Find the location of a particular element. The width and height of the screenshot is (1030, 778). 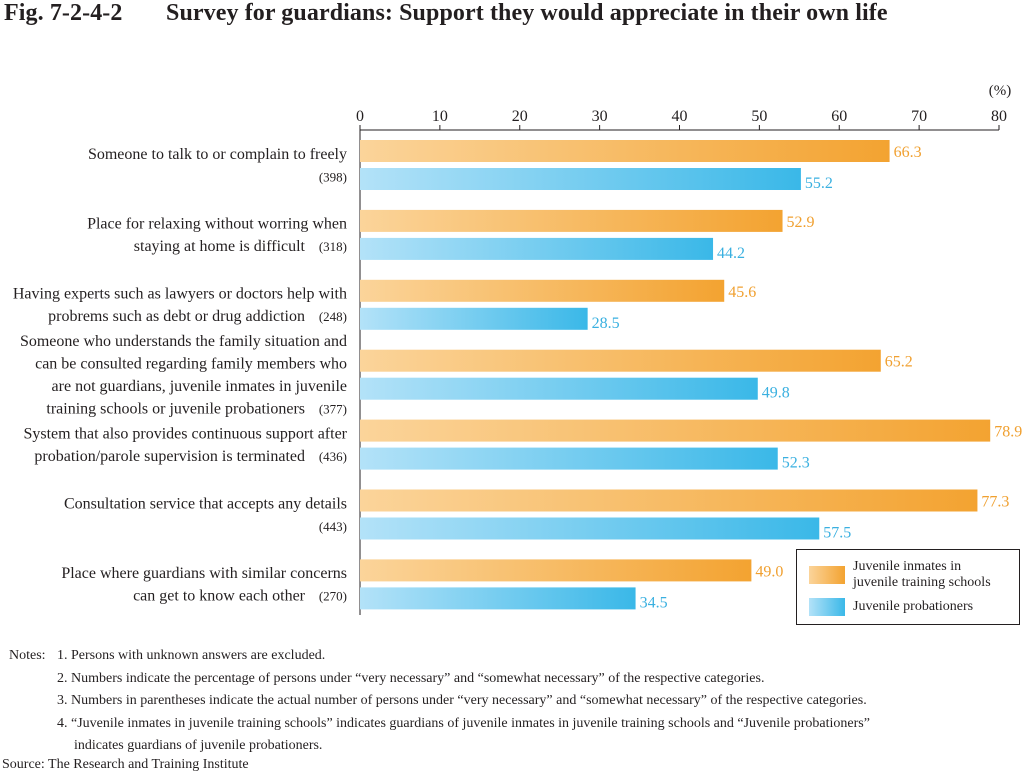

data-label-probationers: 52.3 is located at coordinates (796, 463).